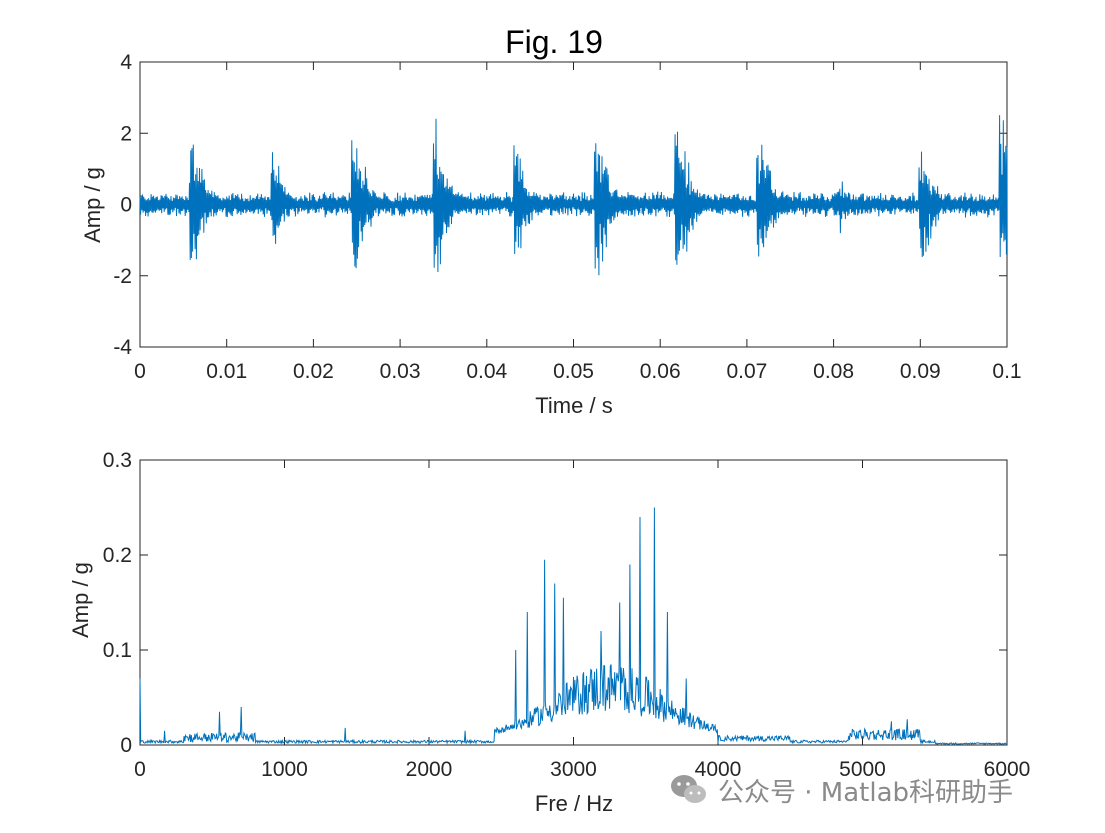  I want to click on watermark-text: 公众号 · Matlab科研助手, so click(866, 792).